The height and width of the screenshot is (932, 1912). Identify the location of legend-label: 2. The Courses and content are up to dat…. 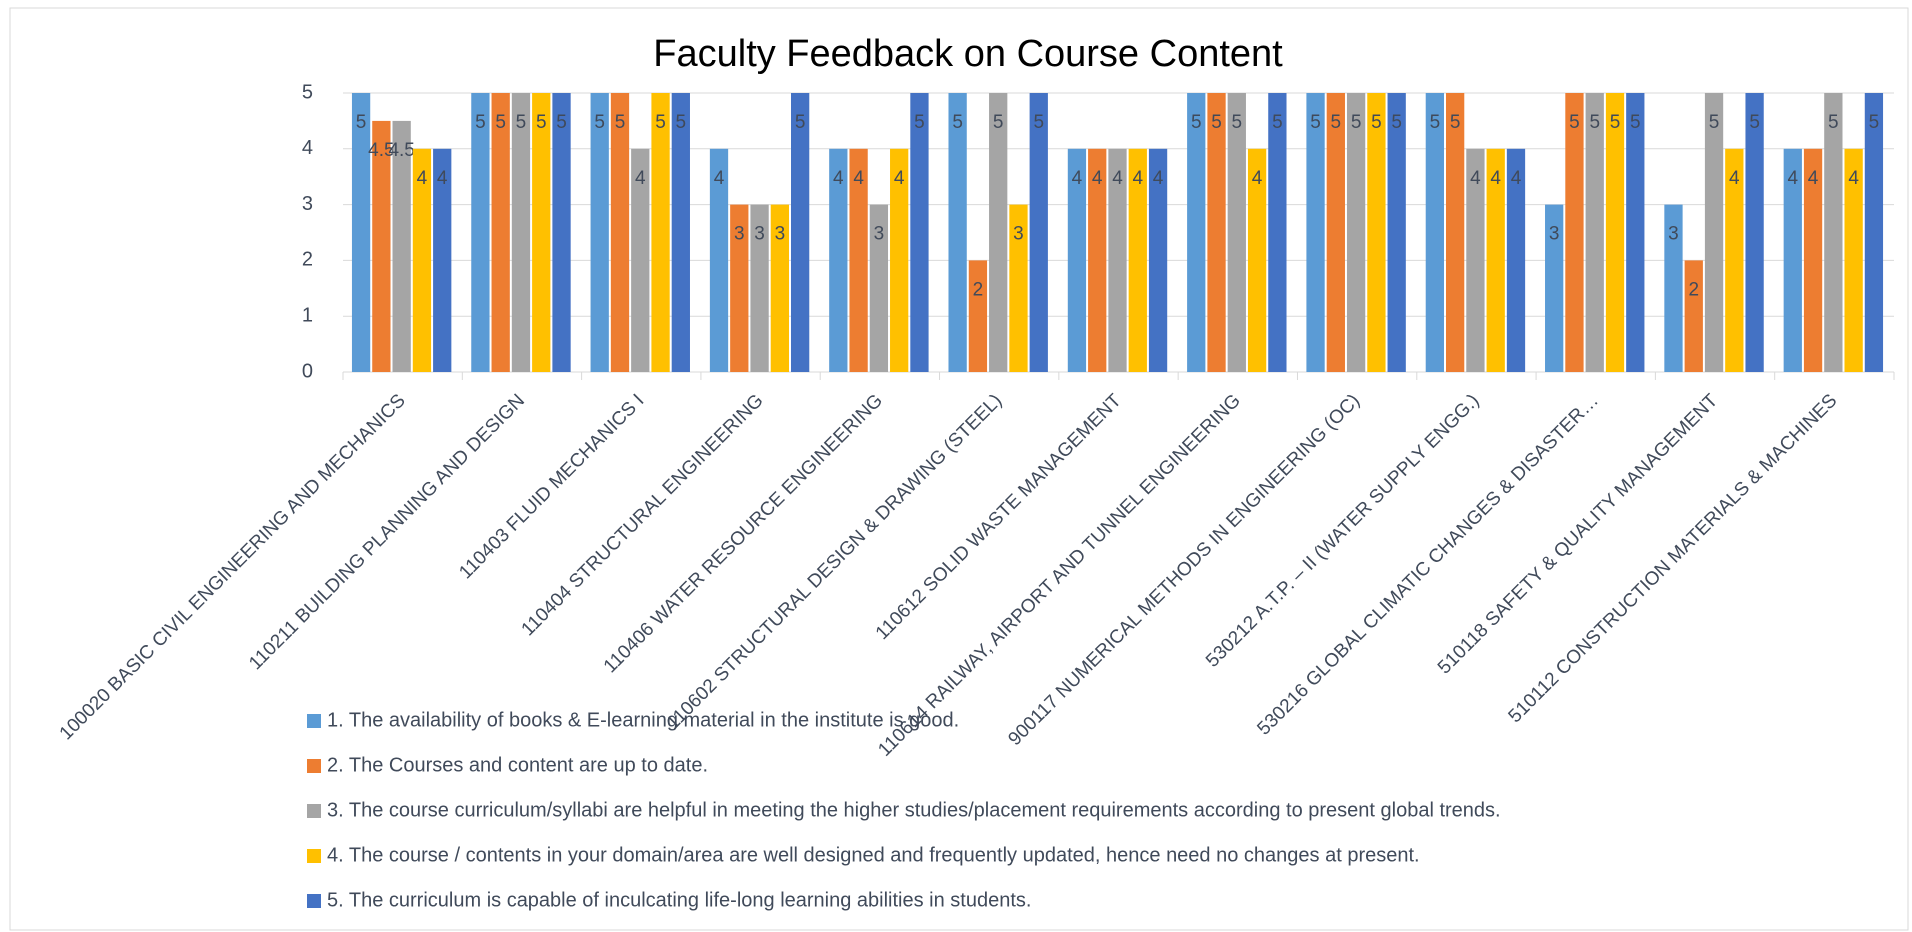
(517, 765).